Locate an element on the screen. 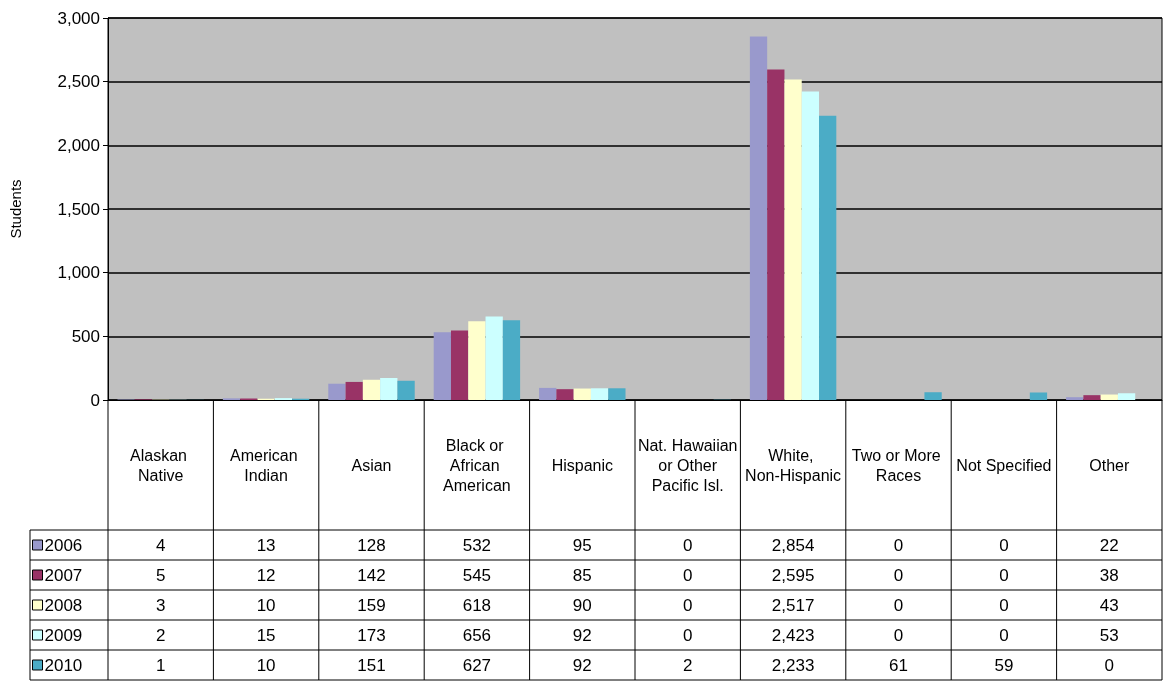 Image resolution: width=1163 pixels, height=689 pixels. legend-label: 2007 is located at coordinates (63, 575).